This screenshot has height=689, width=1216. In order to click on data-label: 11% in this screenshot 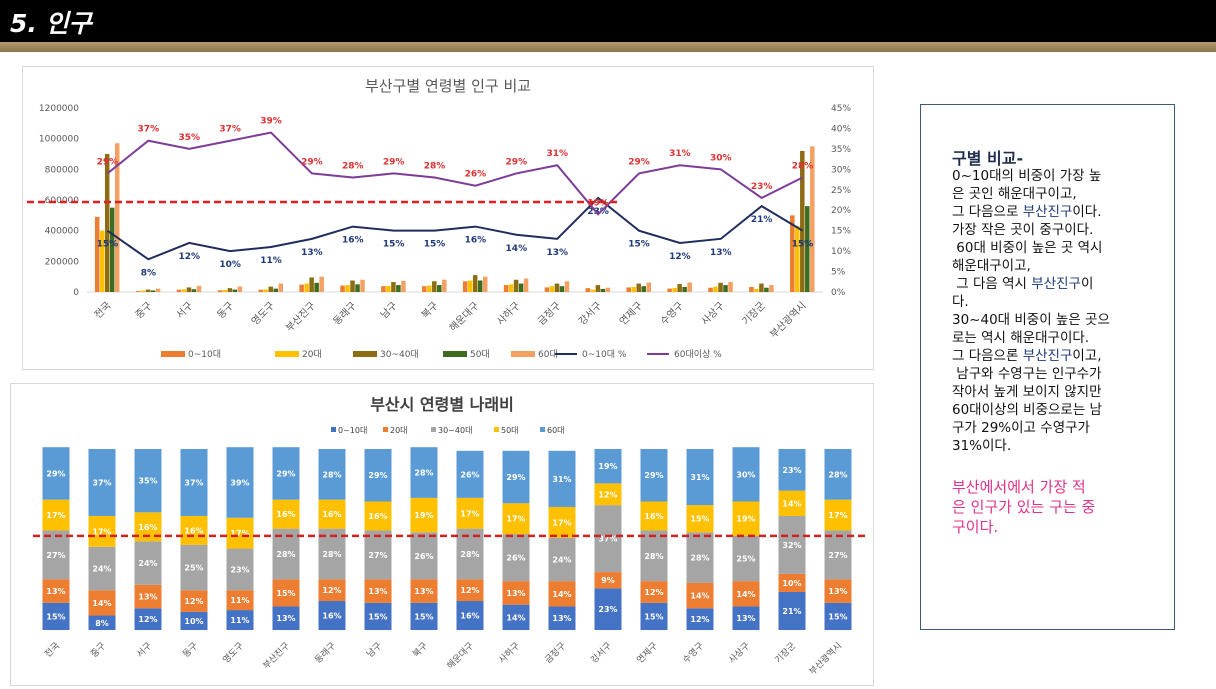, I will do `click(271, 261)`.